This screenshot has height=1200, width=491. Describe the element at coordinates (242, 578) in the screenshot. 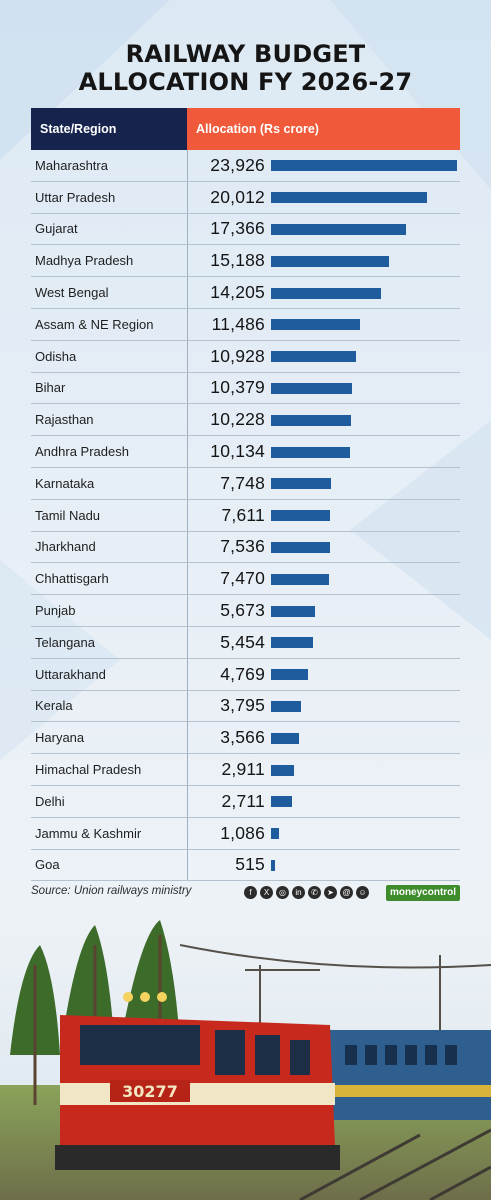

I see `allocation-value: 7,470` at that location.